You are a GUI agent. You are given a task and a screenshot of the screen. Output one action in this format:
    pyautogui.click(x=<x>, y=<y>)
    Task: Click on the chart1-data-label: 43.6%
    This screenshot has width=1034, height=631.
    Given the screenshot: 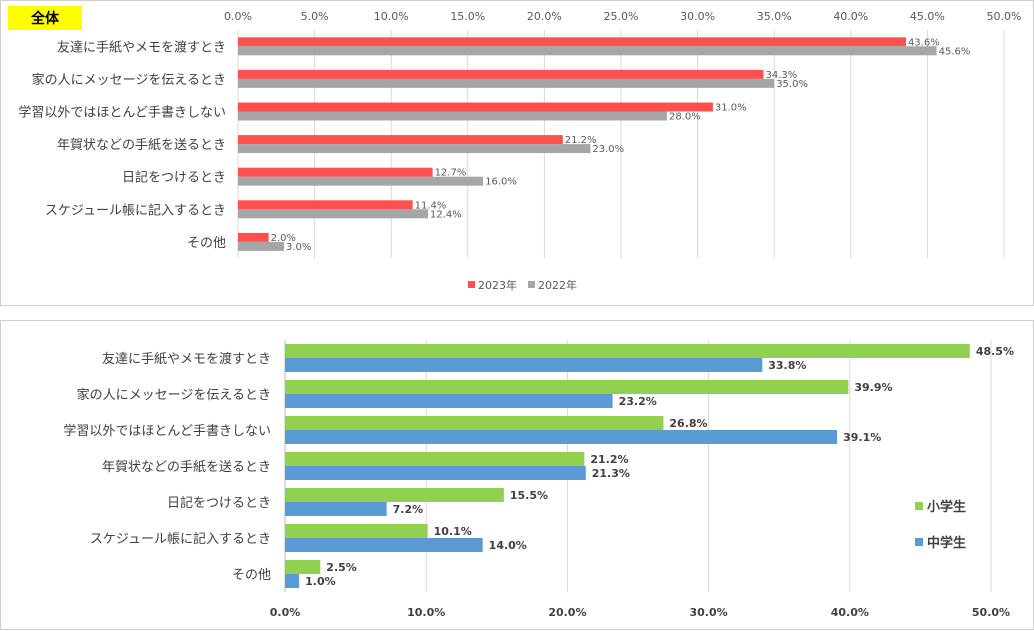 What is the action you would take?
    pyautogui.click(x=924, y=42)
    